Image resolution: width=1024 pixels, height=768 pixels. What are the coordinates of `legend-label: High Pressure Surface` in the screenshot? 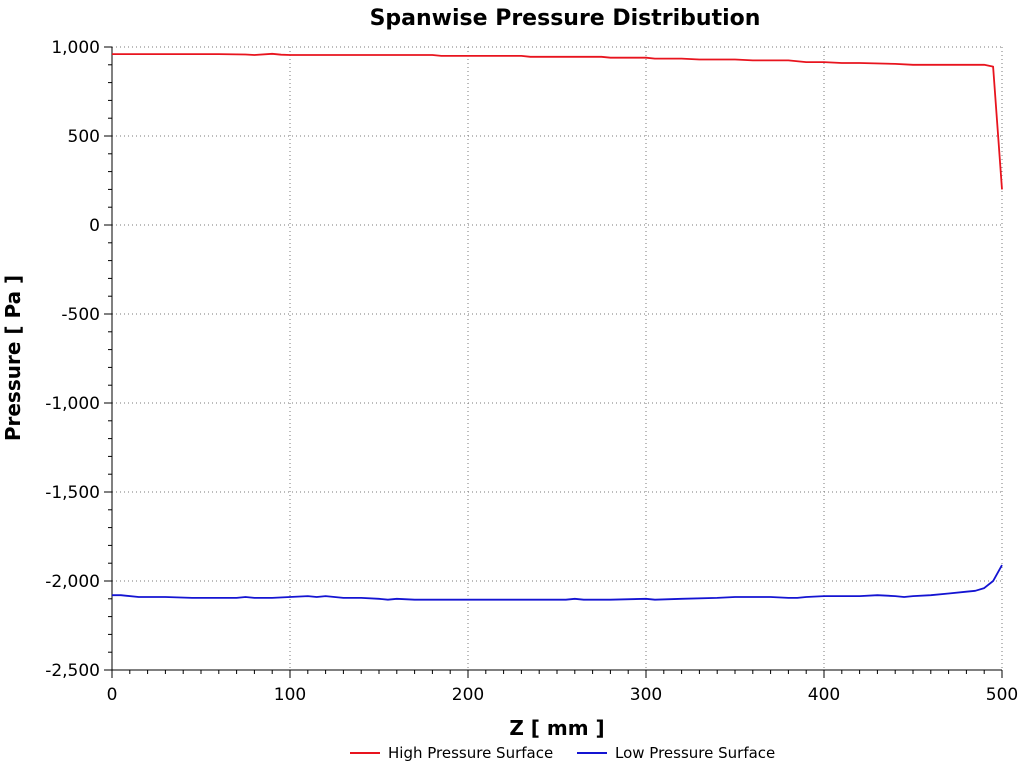 It's located at (470, 753).